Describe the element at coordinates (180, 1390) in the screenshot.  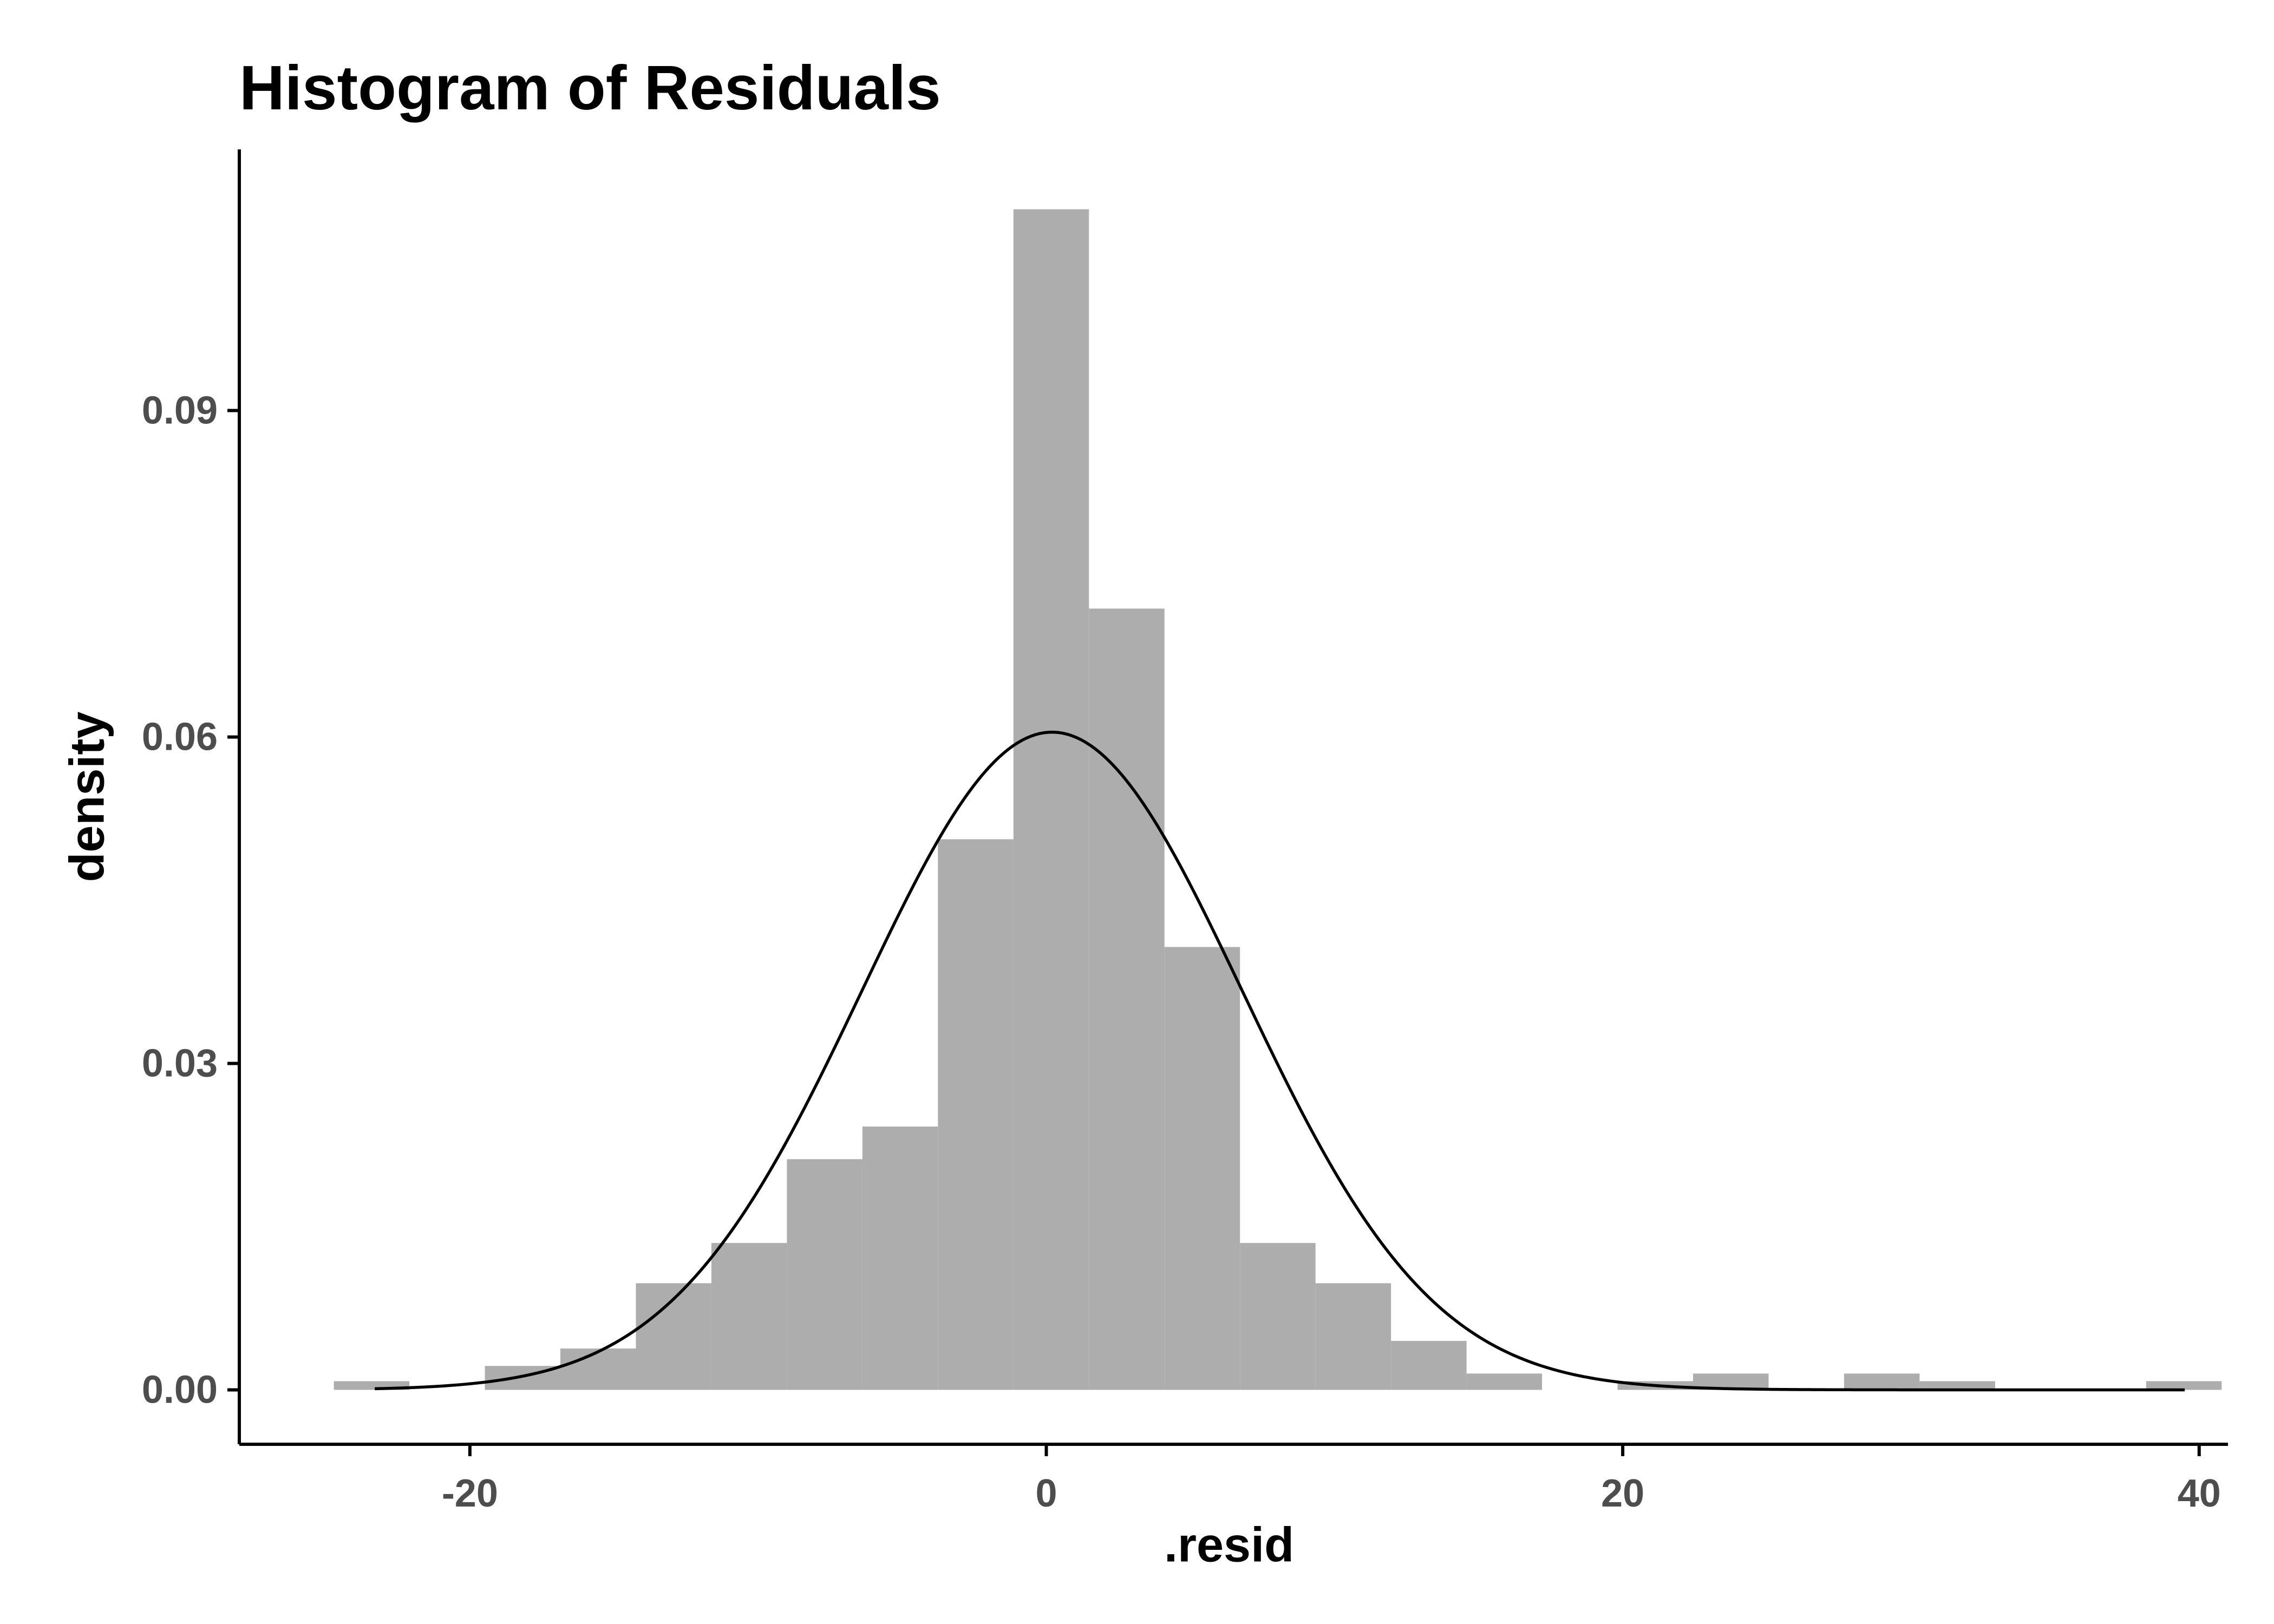
I see `y-tick-label: 0.00` at that location.